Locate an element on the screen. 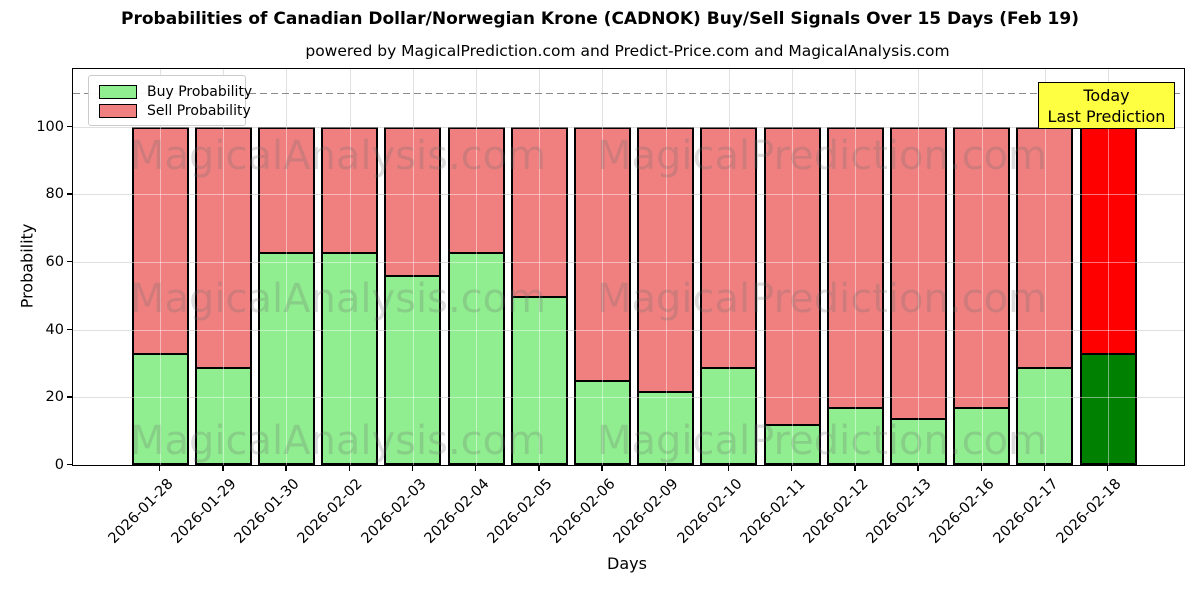 The image size is (1200, 600). x-tick-label: 2026-02-18 is located at coordinates (1089, 511).